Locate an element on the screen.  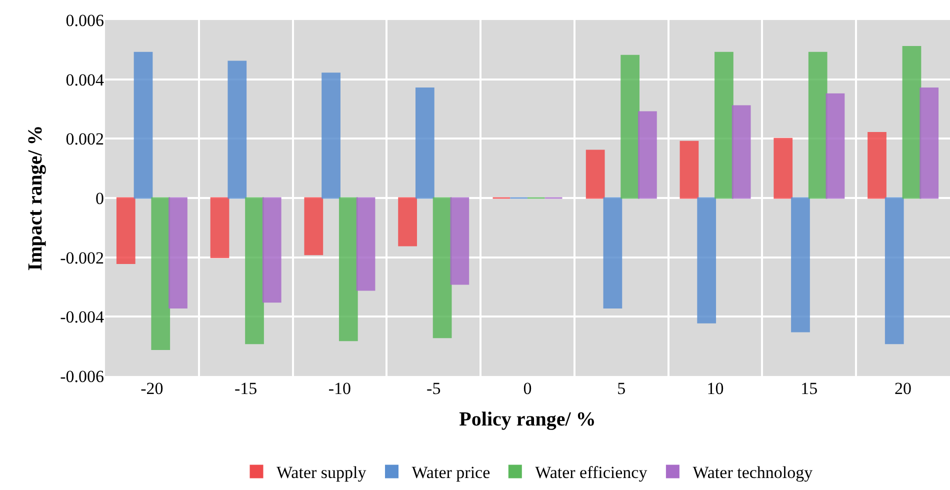
x-tick-label: 10 is located at coordinates (715, 388).